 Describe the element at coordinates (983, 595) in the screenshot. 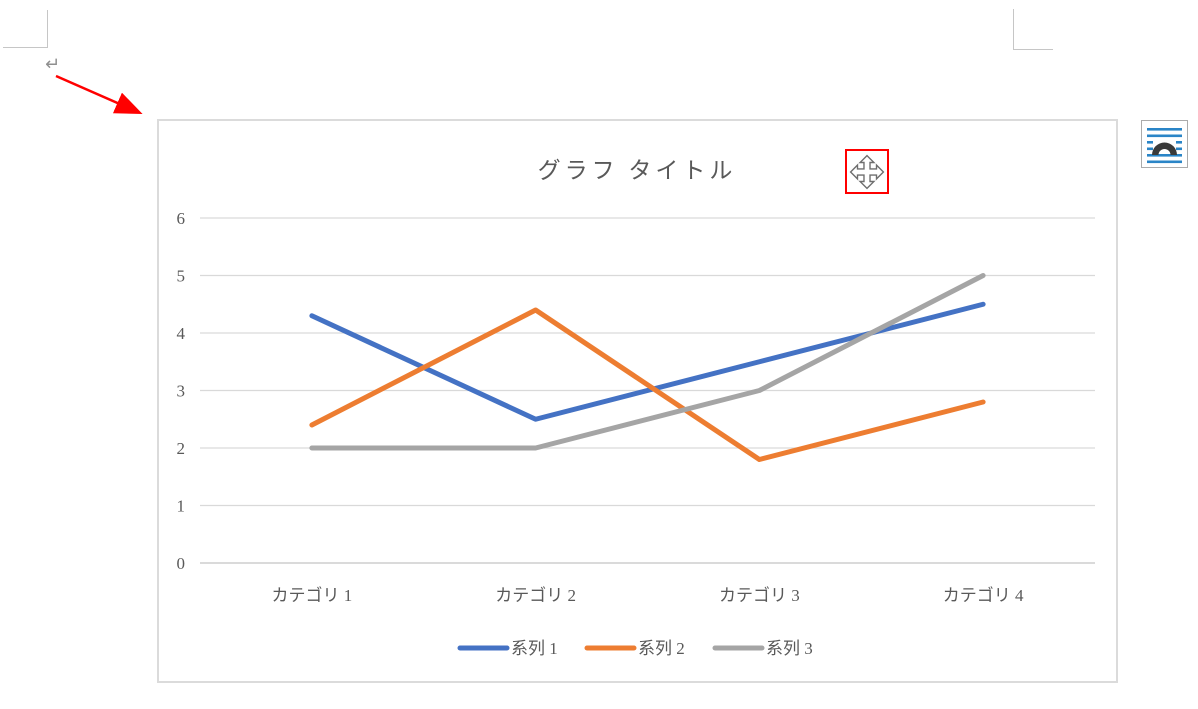

I see `x-category-label: カテゴリ 4` at that location.